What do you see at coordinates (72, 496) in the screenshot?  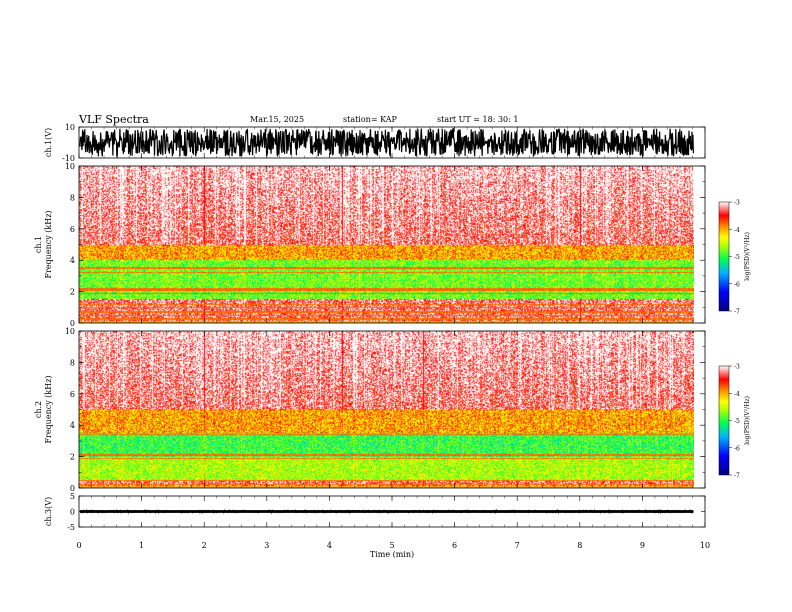 I see `y-tick-label: 5` at bounding box center [72, 496].